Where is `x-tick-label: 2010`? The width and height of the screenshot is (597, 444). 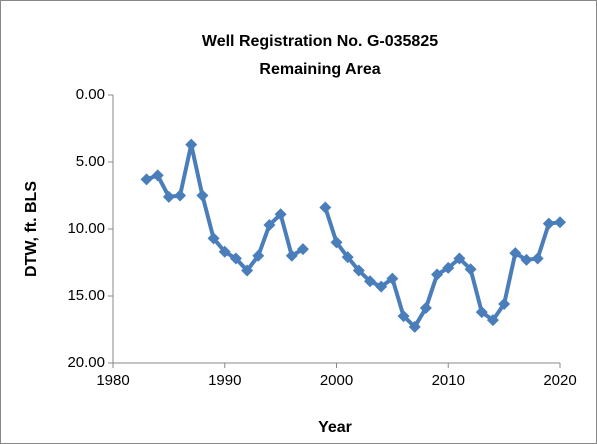
x-tick-label: 2010 is located at coordinates (448, 380).